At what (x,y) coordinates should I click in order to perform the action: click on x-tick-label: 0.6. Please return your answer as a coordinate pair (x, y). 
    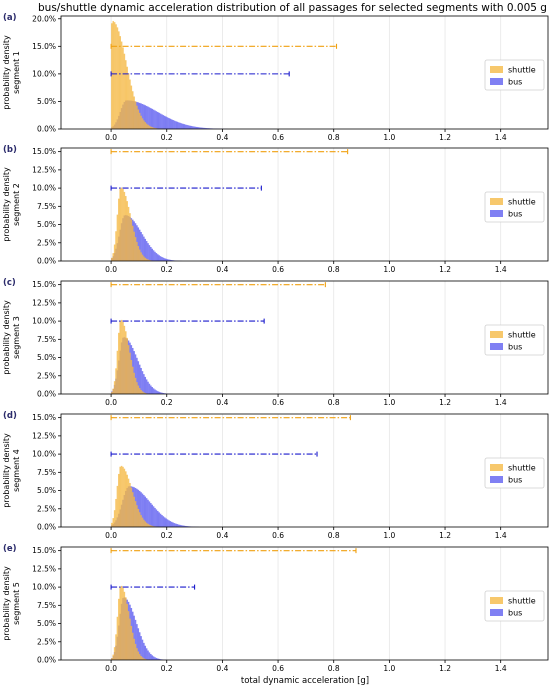
    Looking at the image, I should click on (278, 269).